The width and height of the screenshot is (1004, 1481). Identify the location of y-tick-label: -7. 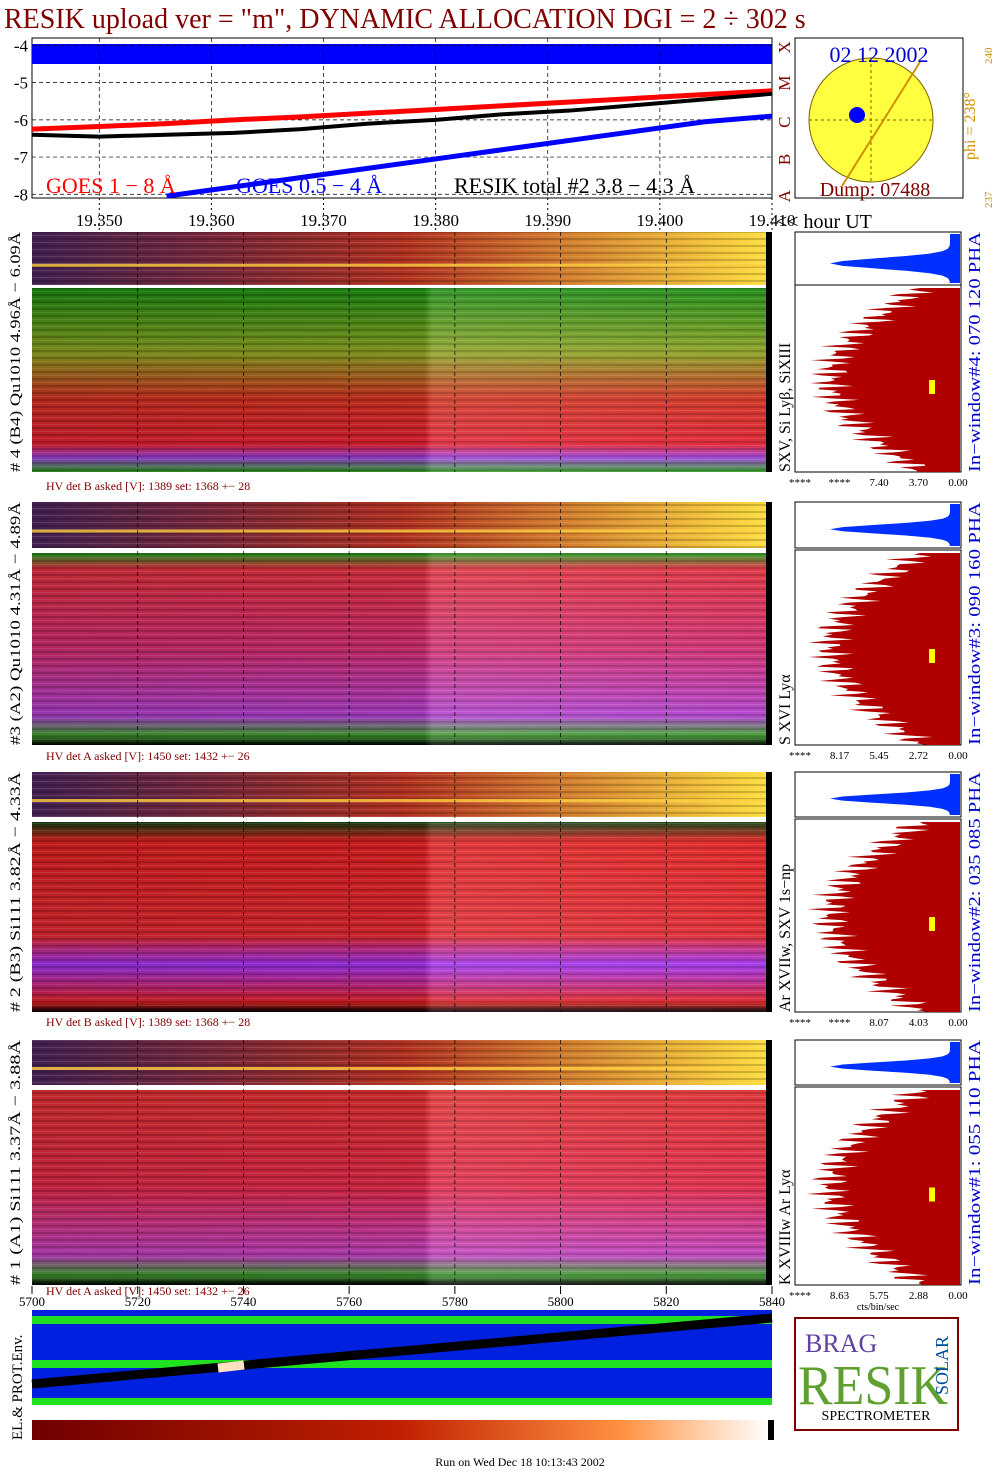
(21, 157).